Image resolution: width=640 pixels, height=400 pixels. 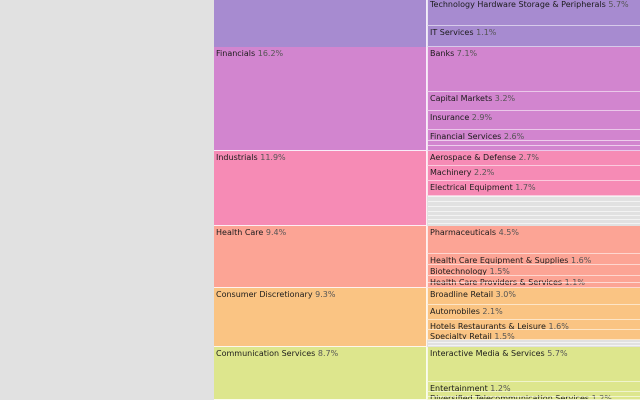 I want to click on industry-electrical-equipment: Electrical Equipment 1.7%, so click(x=533, y=188).